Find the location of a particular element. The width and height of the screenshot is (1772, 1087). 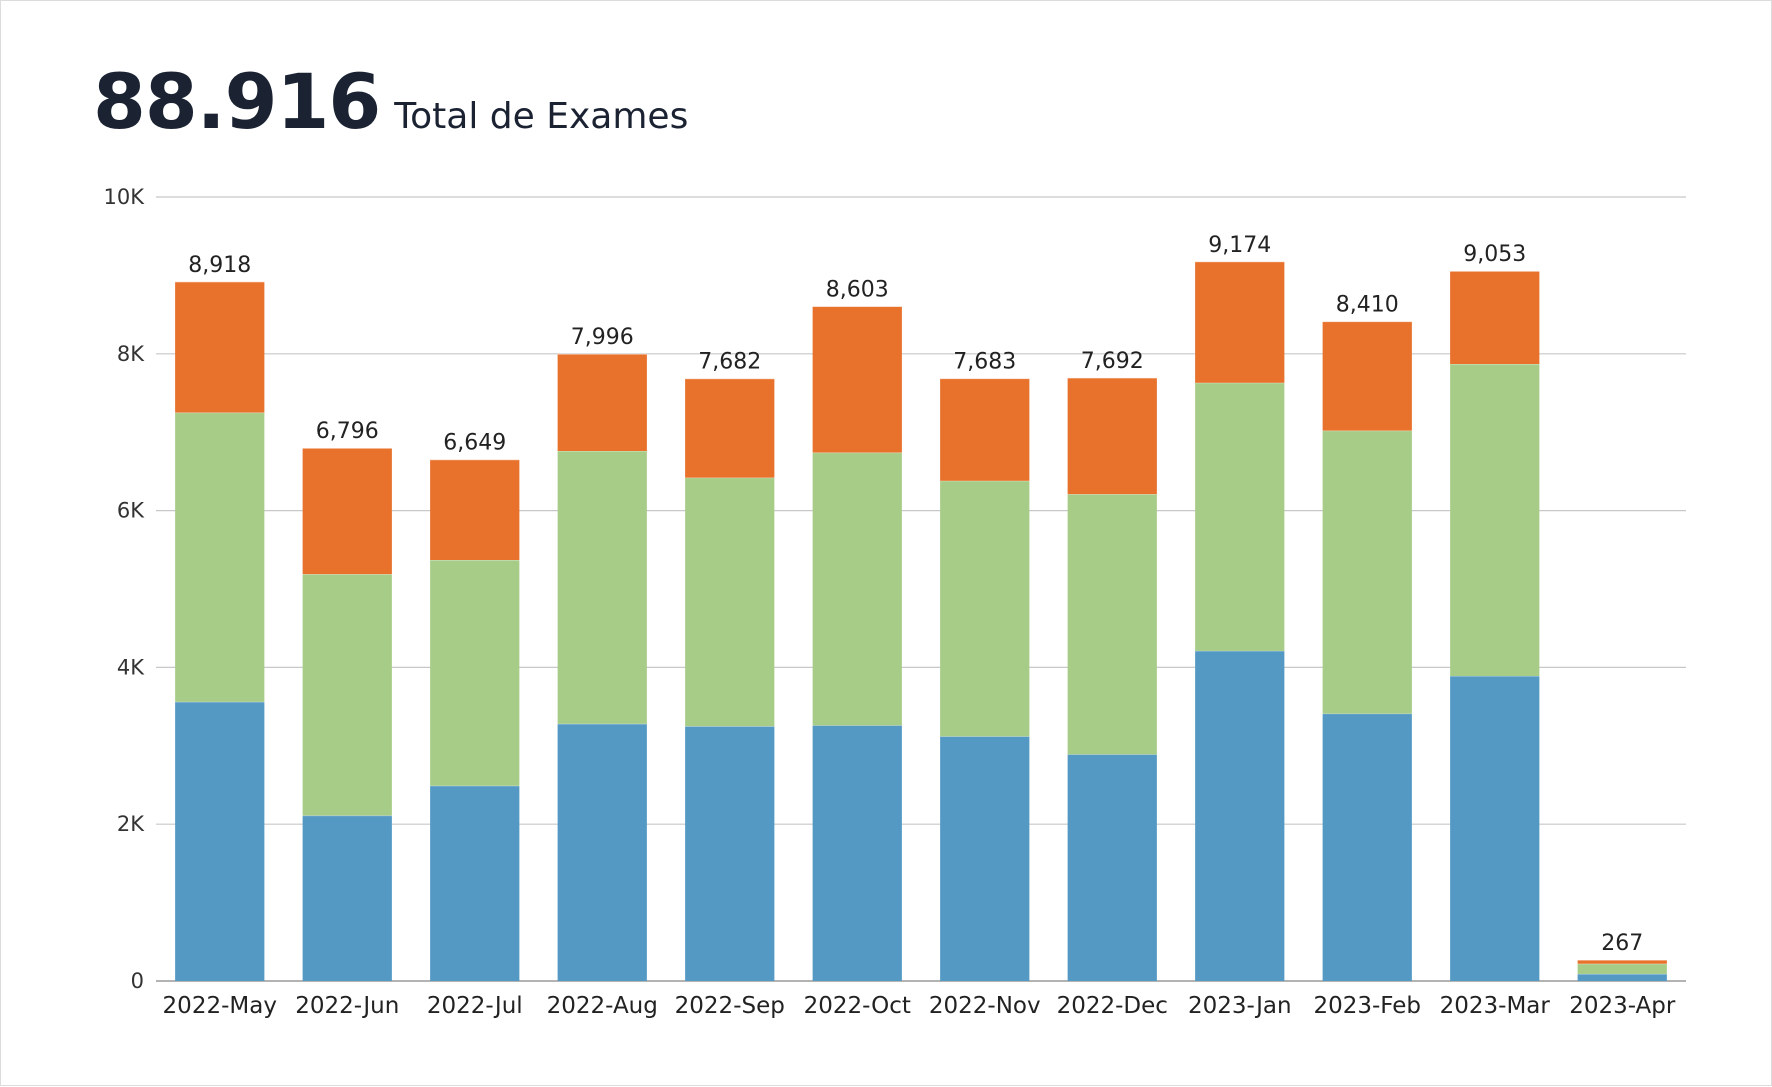

bar-total-label: 7,683 is located at coordinates (984, 362).